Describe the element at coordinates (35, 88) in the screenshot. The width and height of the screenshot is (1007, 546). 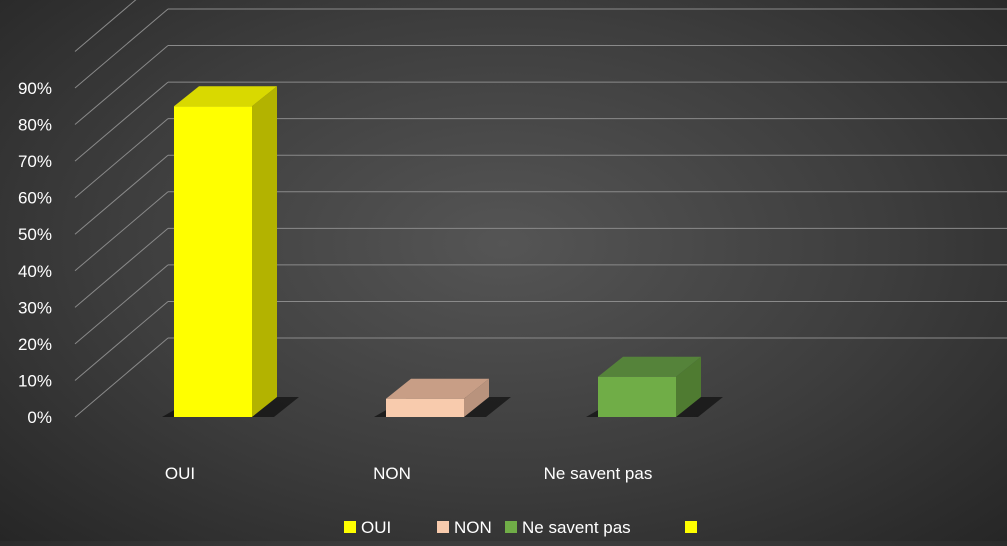
I see `y-tick-label: 90%` at that location.